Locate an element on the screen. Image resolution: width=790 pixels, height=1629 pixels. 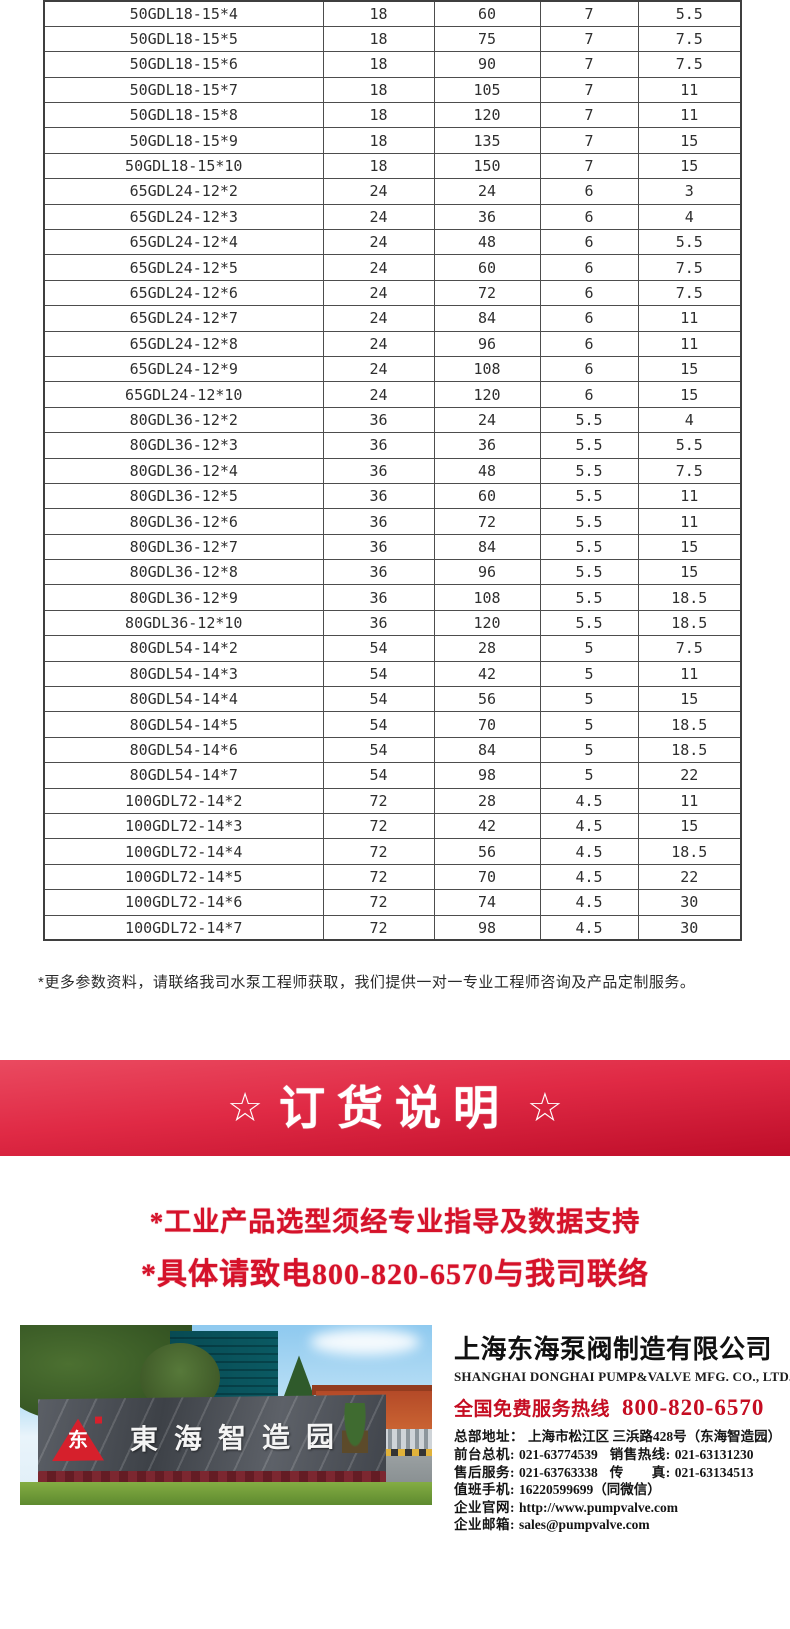
banner-title: 订货说明 is located at coordinates (395, 1108).